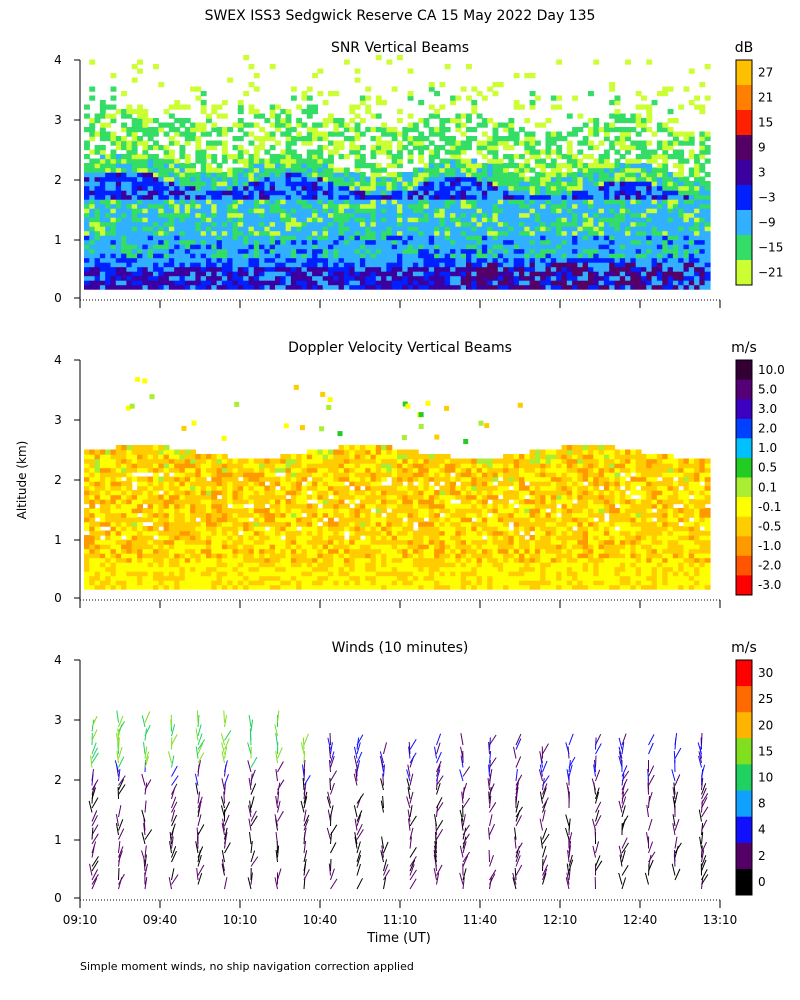 Image resolution: width=800 pixels, height=1000 pixels. I want to click on colorbar-tick-label: 27, so click(765, 73).